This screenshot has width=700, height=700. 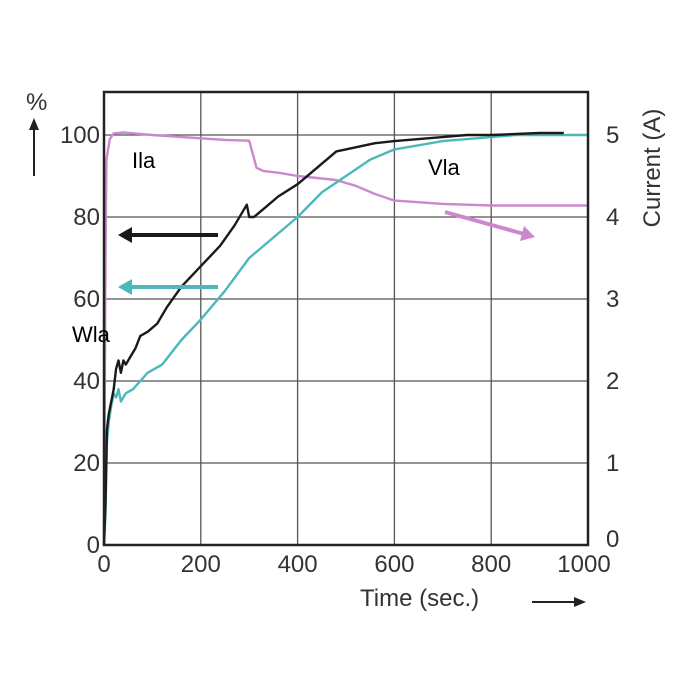 I want to click on x-axis-right-arrow, so click(x=559, y=602).